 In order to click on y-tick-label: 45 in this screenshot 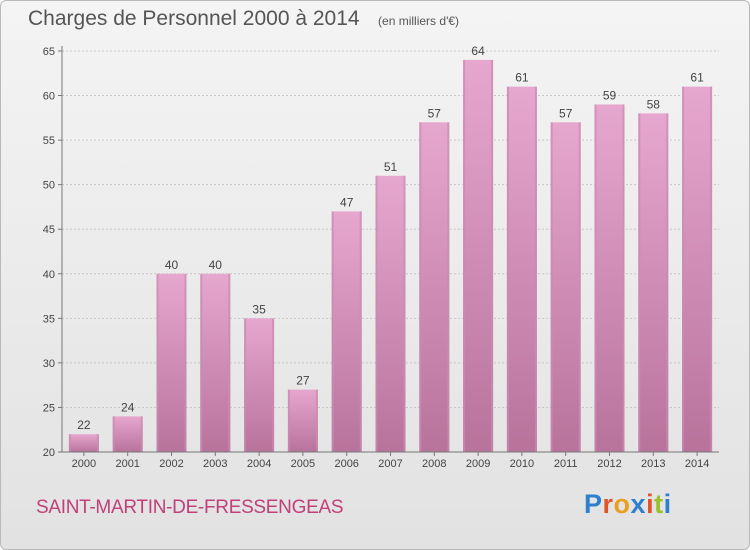, I will do `click(49, 230)`.